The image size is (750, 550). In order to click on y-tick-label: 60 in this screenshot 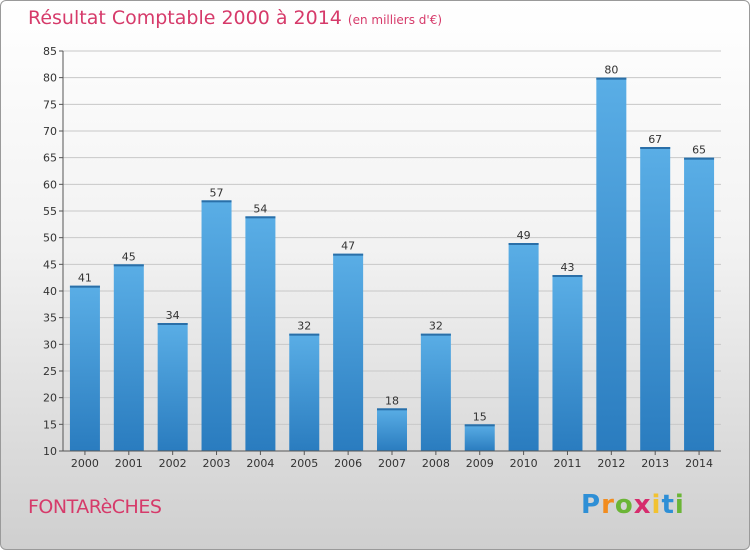, I will do `click(50, 184)`.